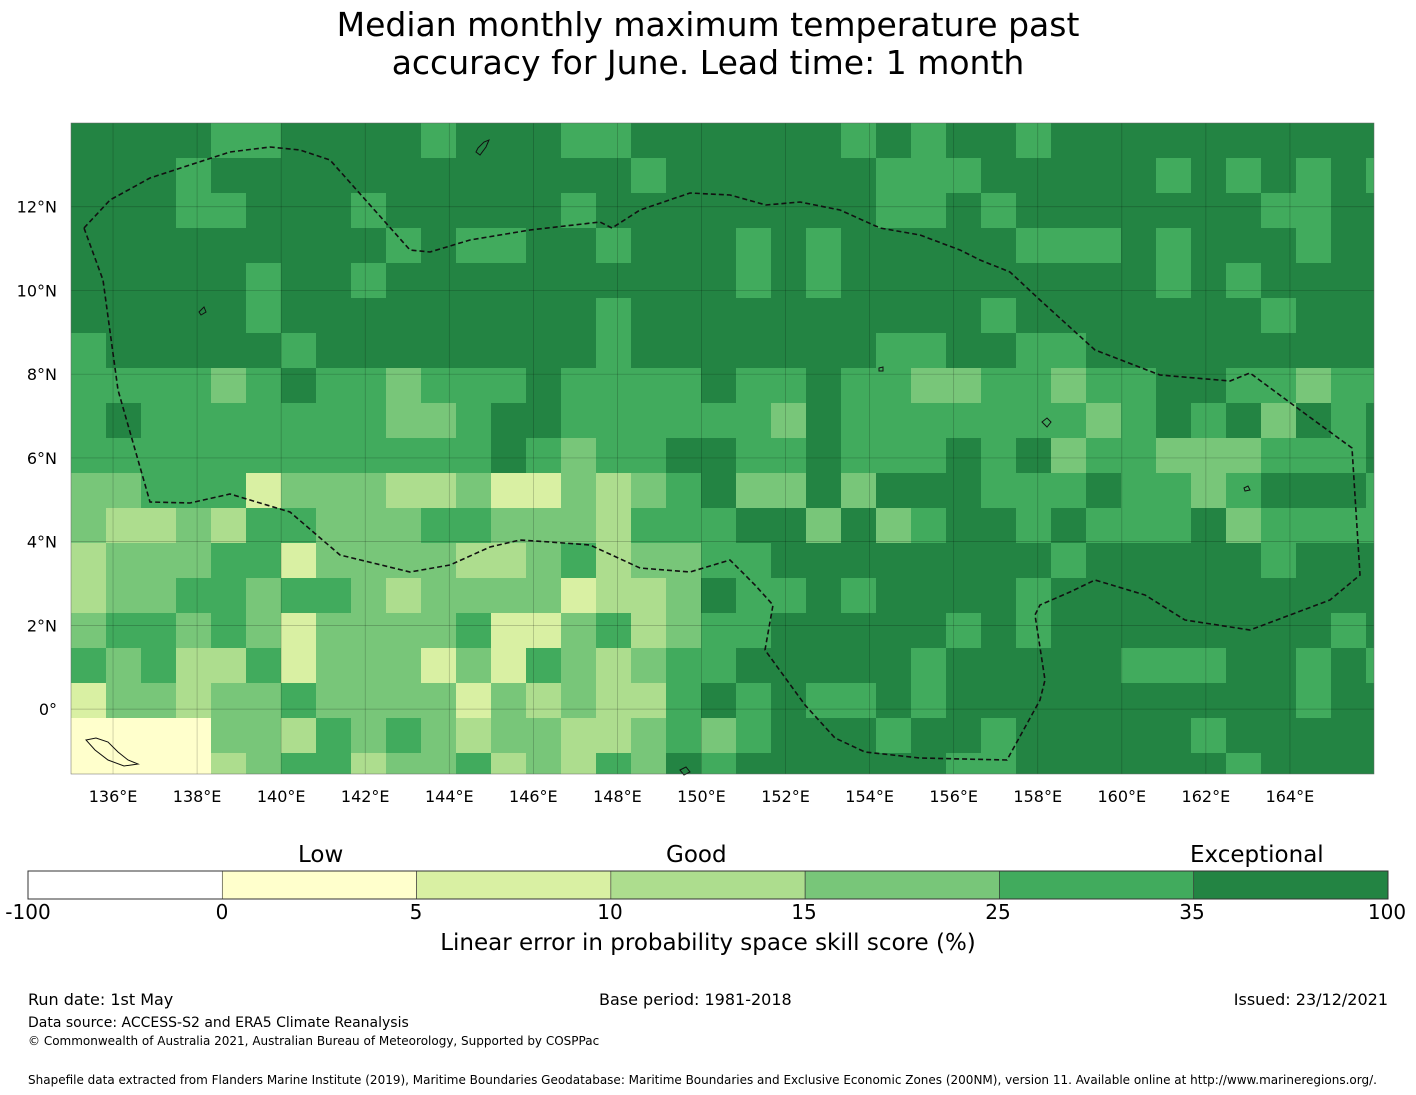 The height and width of the screenshot is (1095, 1416). Describe the element at coordinates (533, 796) in the screenshot. I see `x-tick-label: 146°E` at that location.